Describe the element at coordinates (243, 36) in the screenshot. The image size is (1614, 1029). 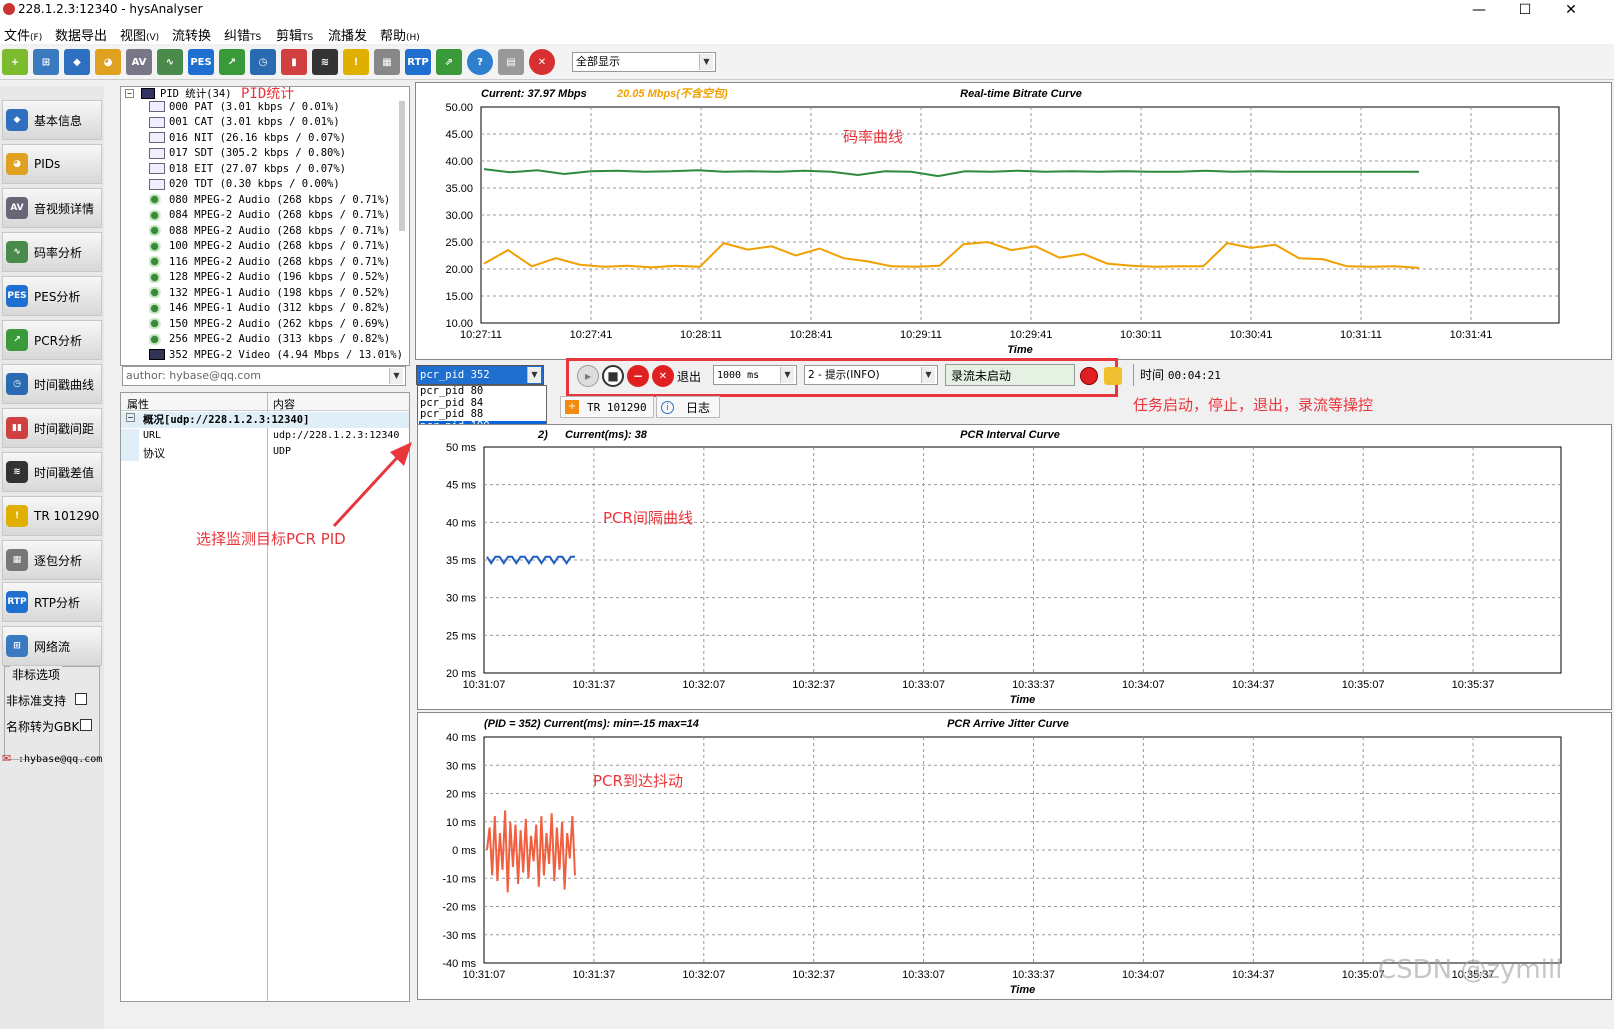
I see `menu-fix-ts: 纠错TS` at that location.